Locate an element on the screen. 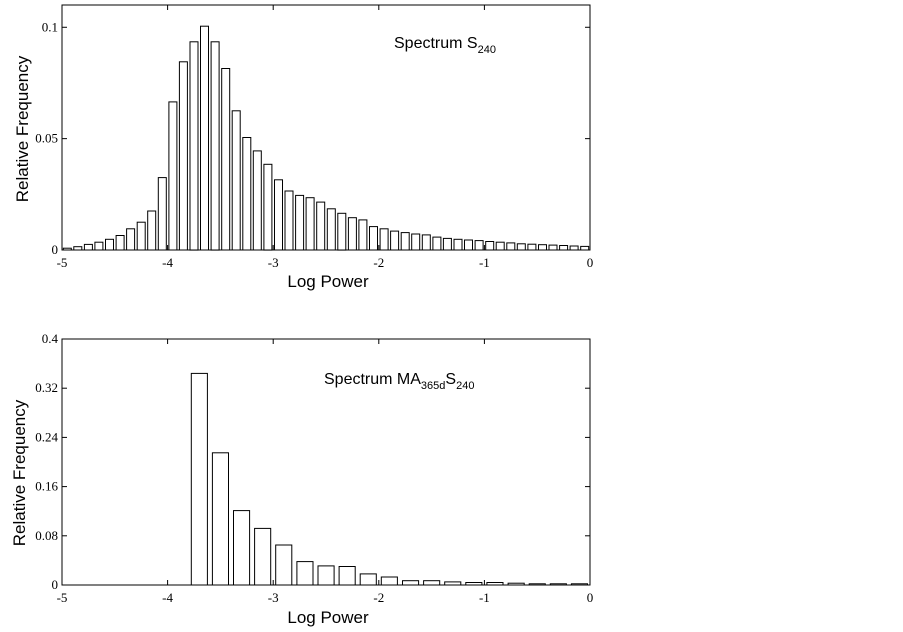  top-chart-title-main: Spectrum S is located at coordinates (436, 43).